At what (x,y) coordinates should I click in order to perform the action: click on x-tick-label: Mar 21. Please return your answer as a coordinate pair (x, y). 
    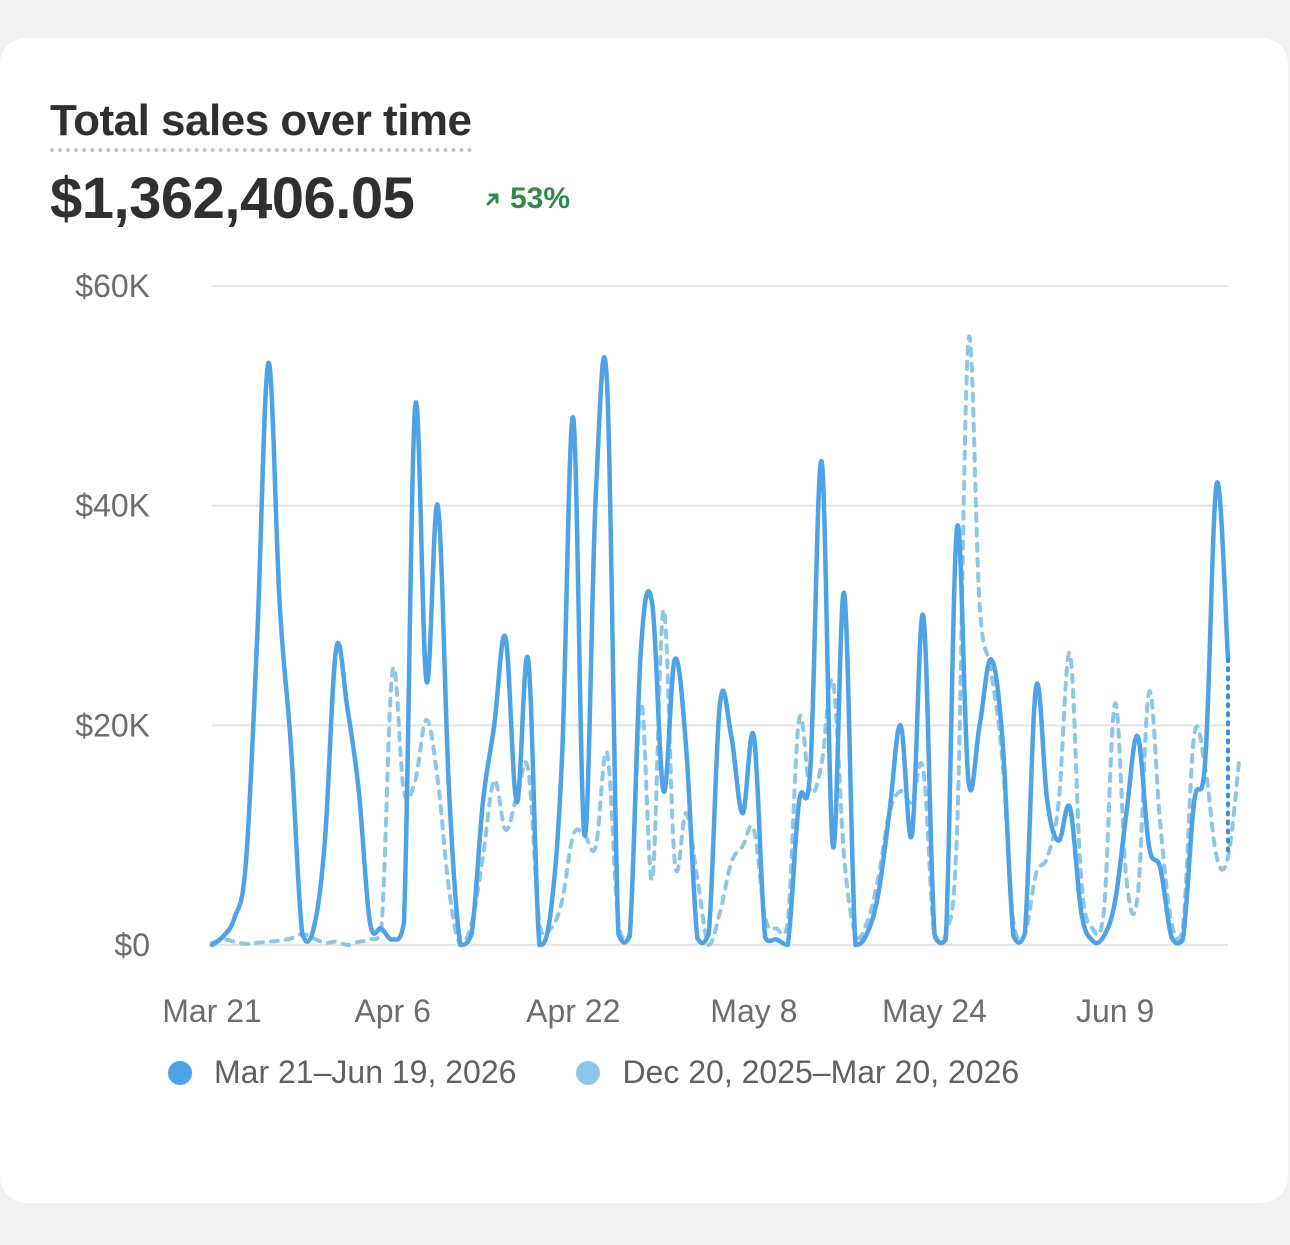
    Looking at the image, I should click on (212, 1011).